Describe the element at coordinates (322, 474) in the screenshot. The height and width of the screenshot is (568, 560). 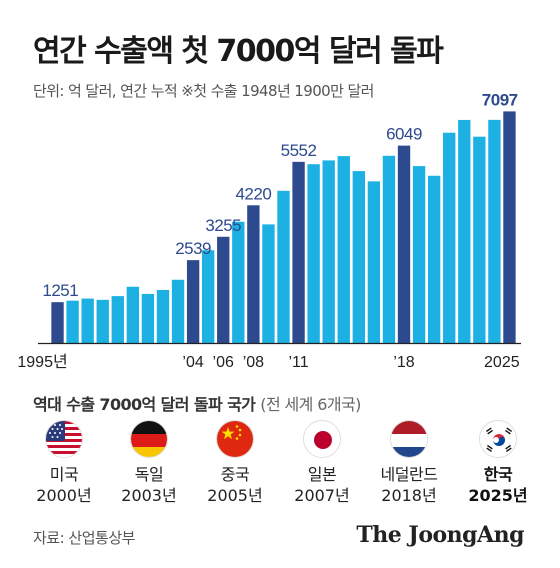
I see `country-name: 일본` at that location.